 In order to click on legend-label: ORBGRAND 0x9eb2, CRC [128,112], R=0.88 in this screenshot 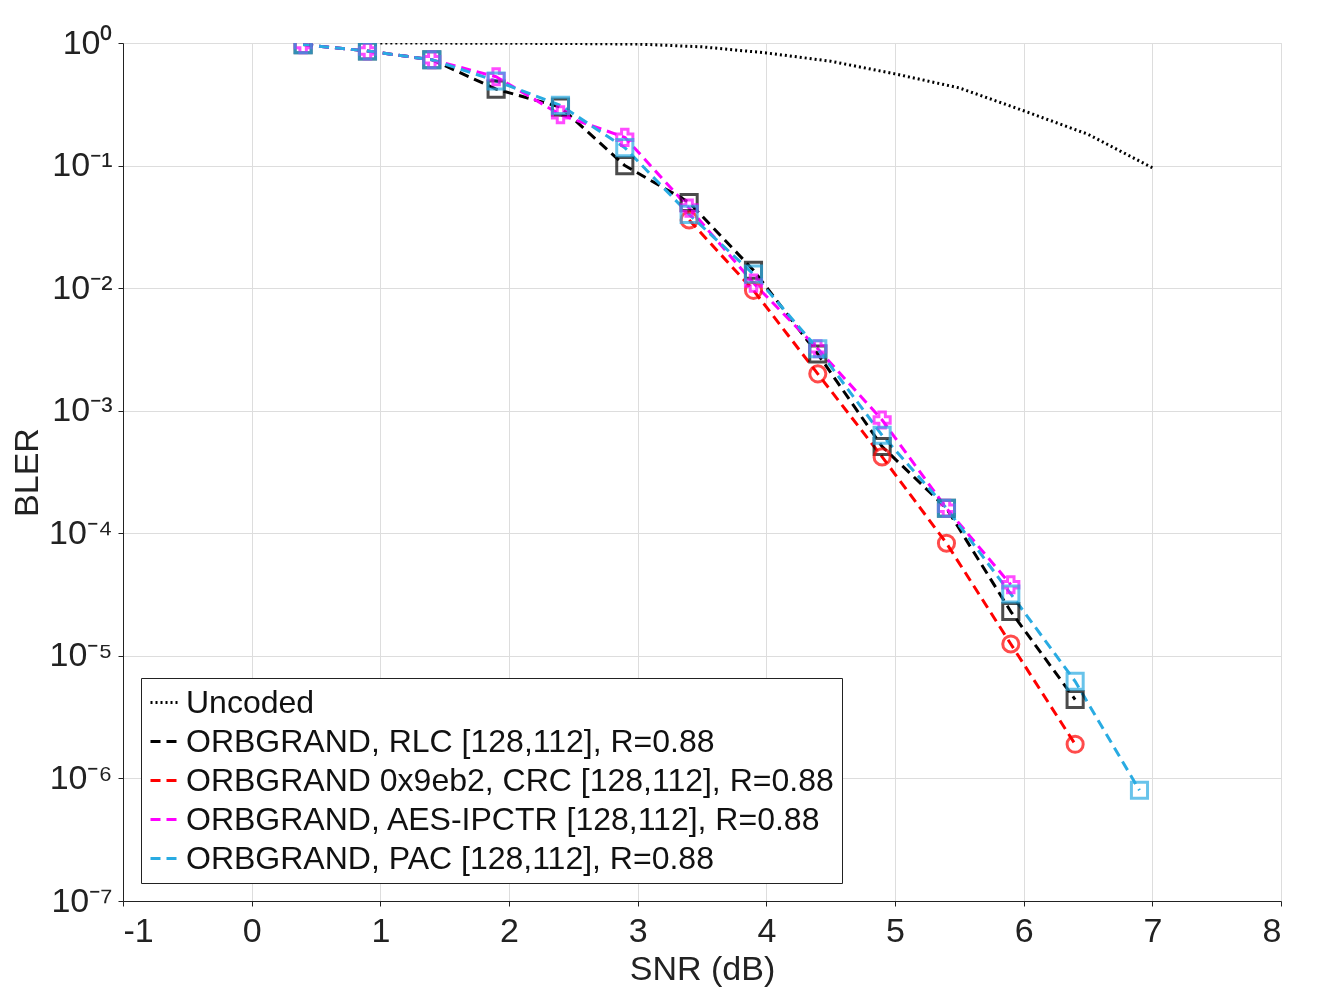, I will do `click(510, 779)`.